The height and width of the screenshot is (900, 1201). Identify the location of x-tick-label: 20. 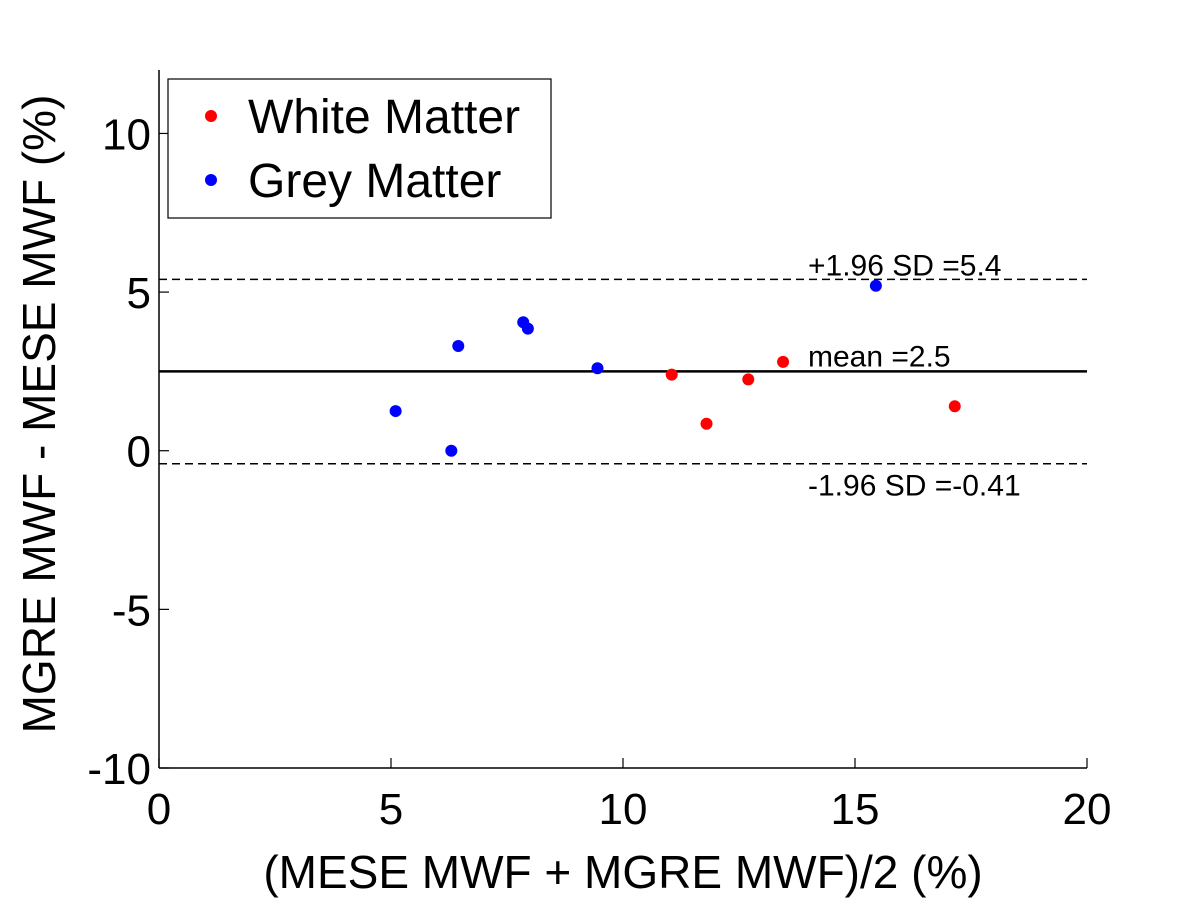
(1087, 809).